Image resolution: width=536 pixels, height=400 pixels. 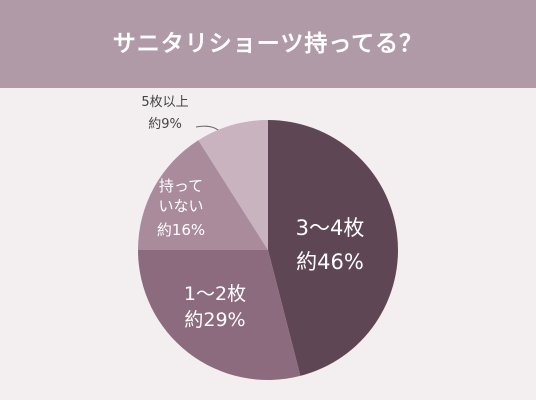 I want to click on value-label: 約16%, so click(x=181, y=230).